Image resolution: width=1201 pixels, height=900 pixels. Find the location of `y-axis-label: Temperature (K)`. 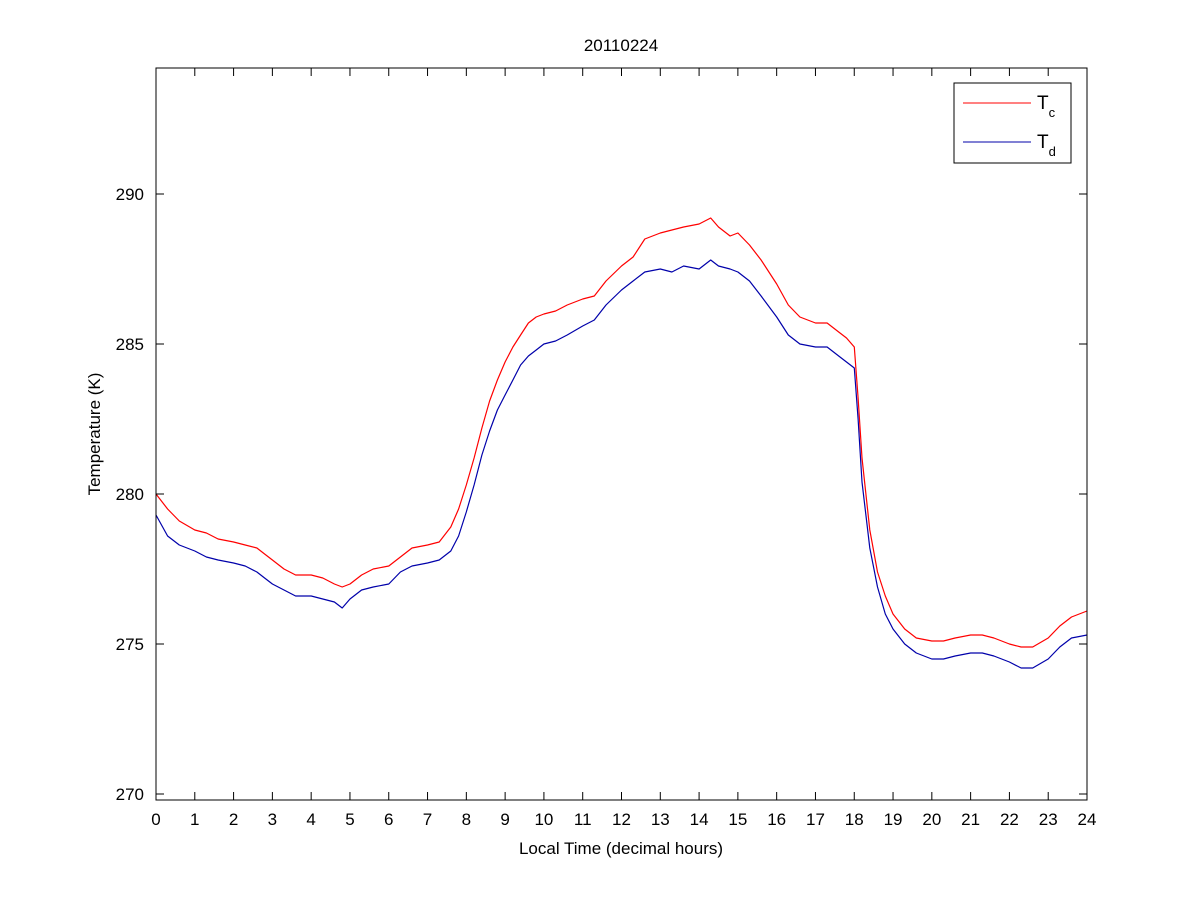

y-axis-label: Temperature (K) is located at coordinates (94, 434).